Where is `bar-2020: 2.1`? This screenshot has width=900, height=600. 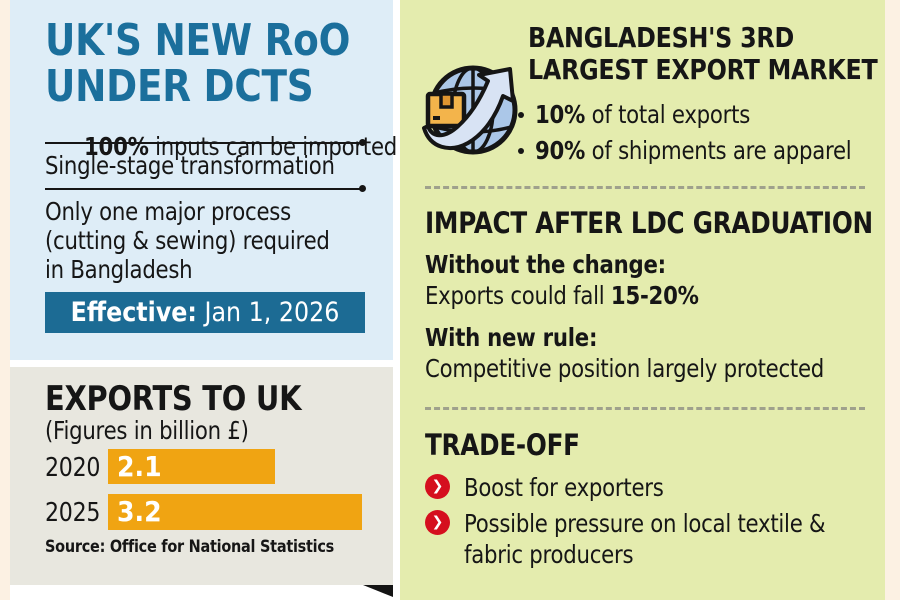 bar-2020: 2.1 is located at coordinates (191, 466).